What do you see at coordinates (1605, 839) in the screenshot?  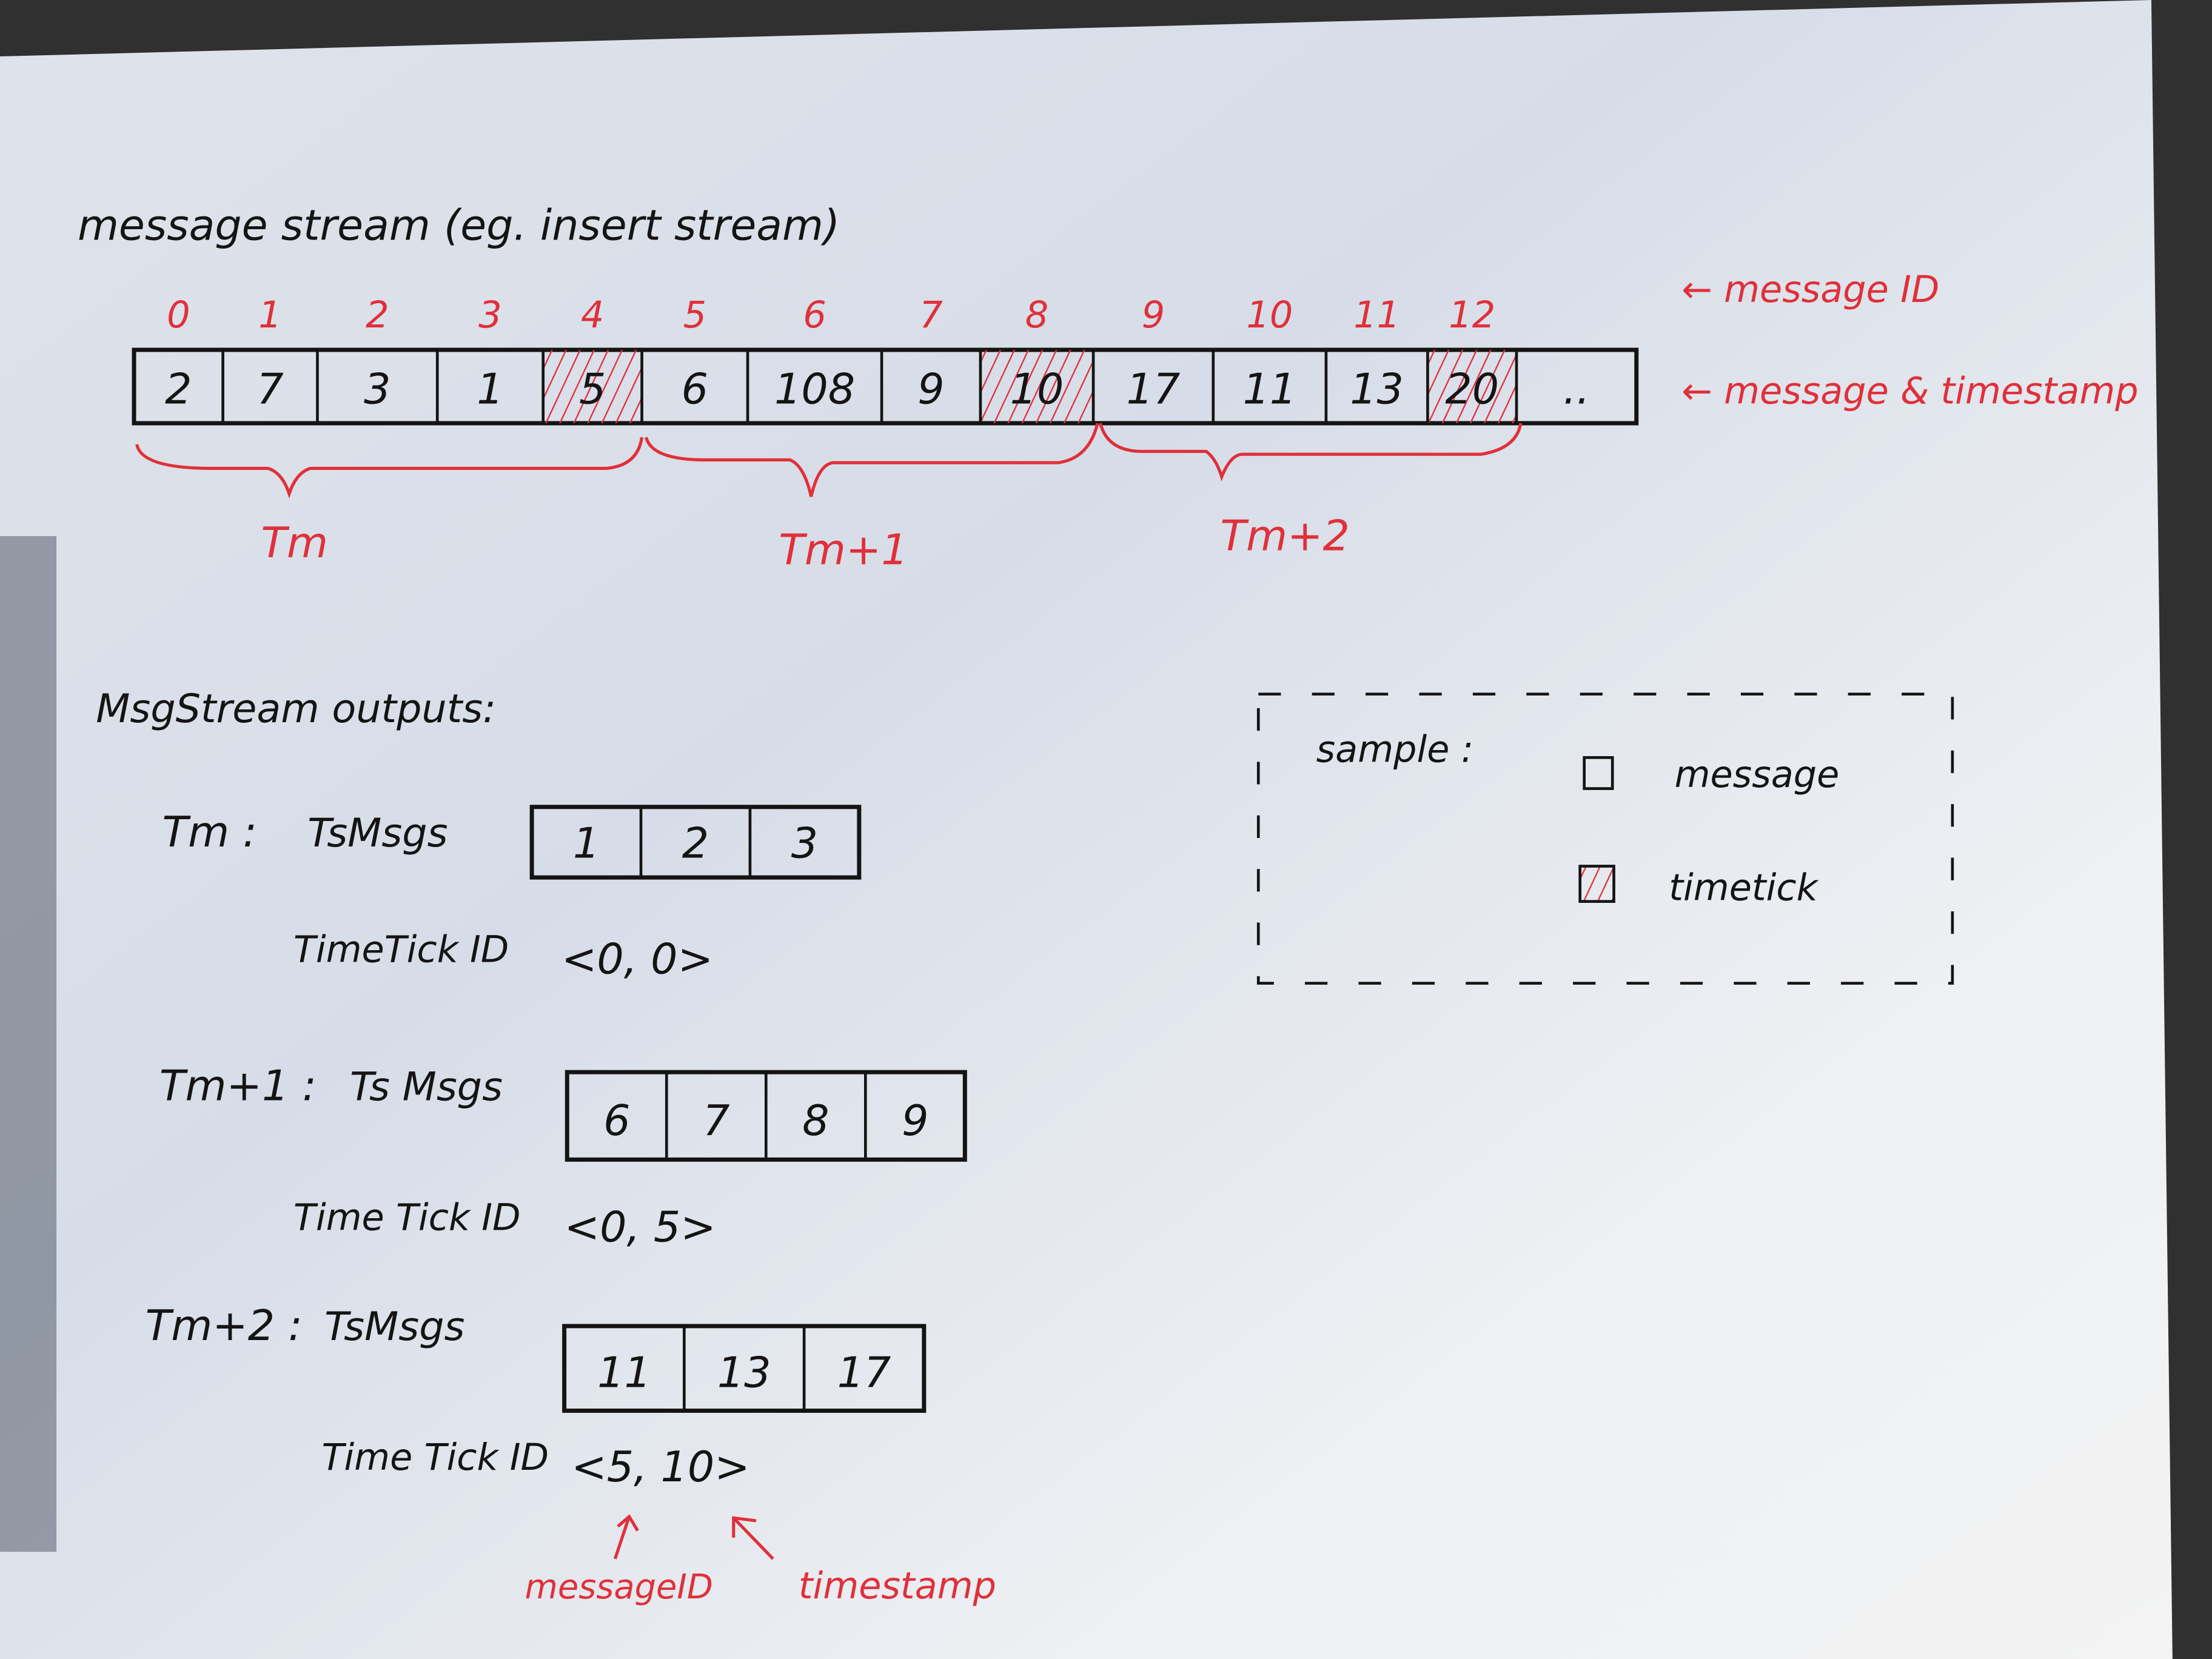 I see `legend: sample : message timetick` at bounding box center [1605, 839].